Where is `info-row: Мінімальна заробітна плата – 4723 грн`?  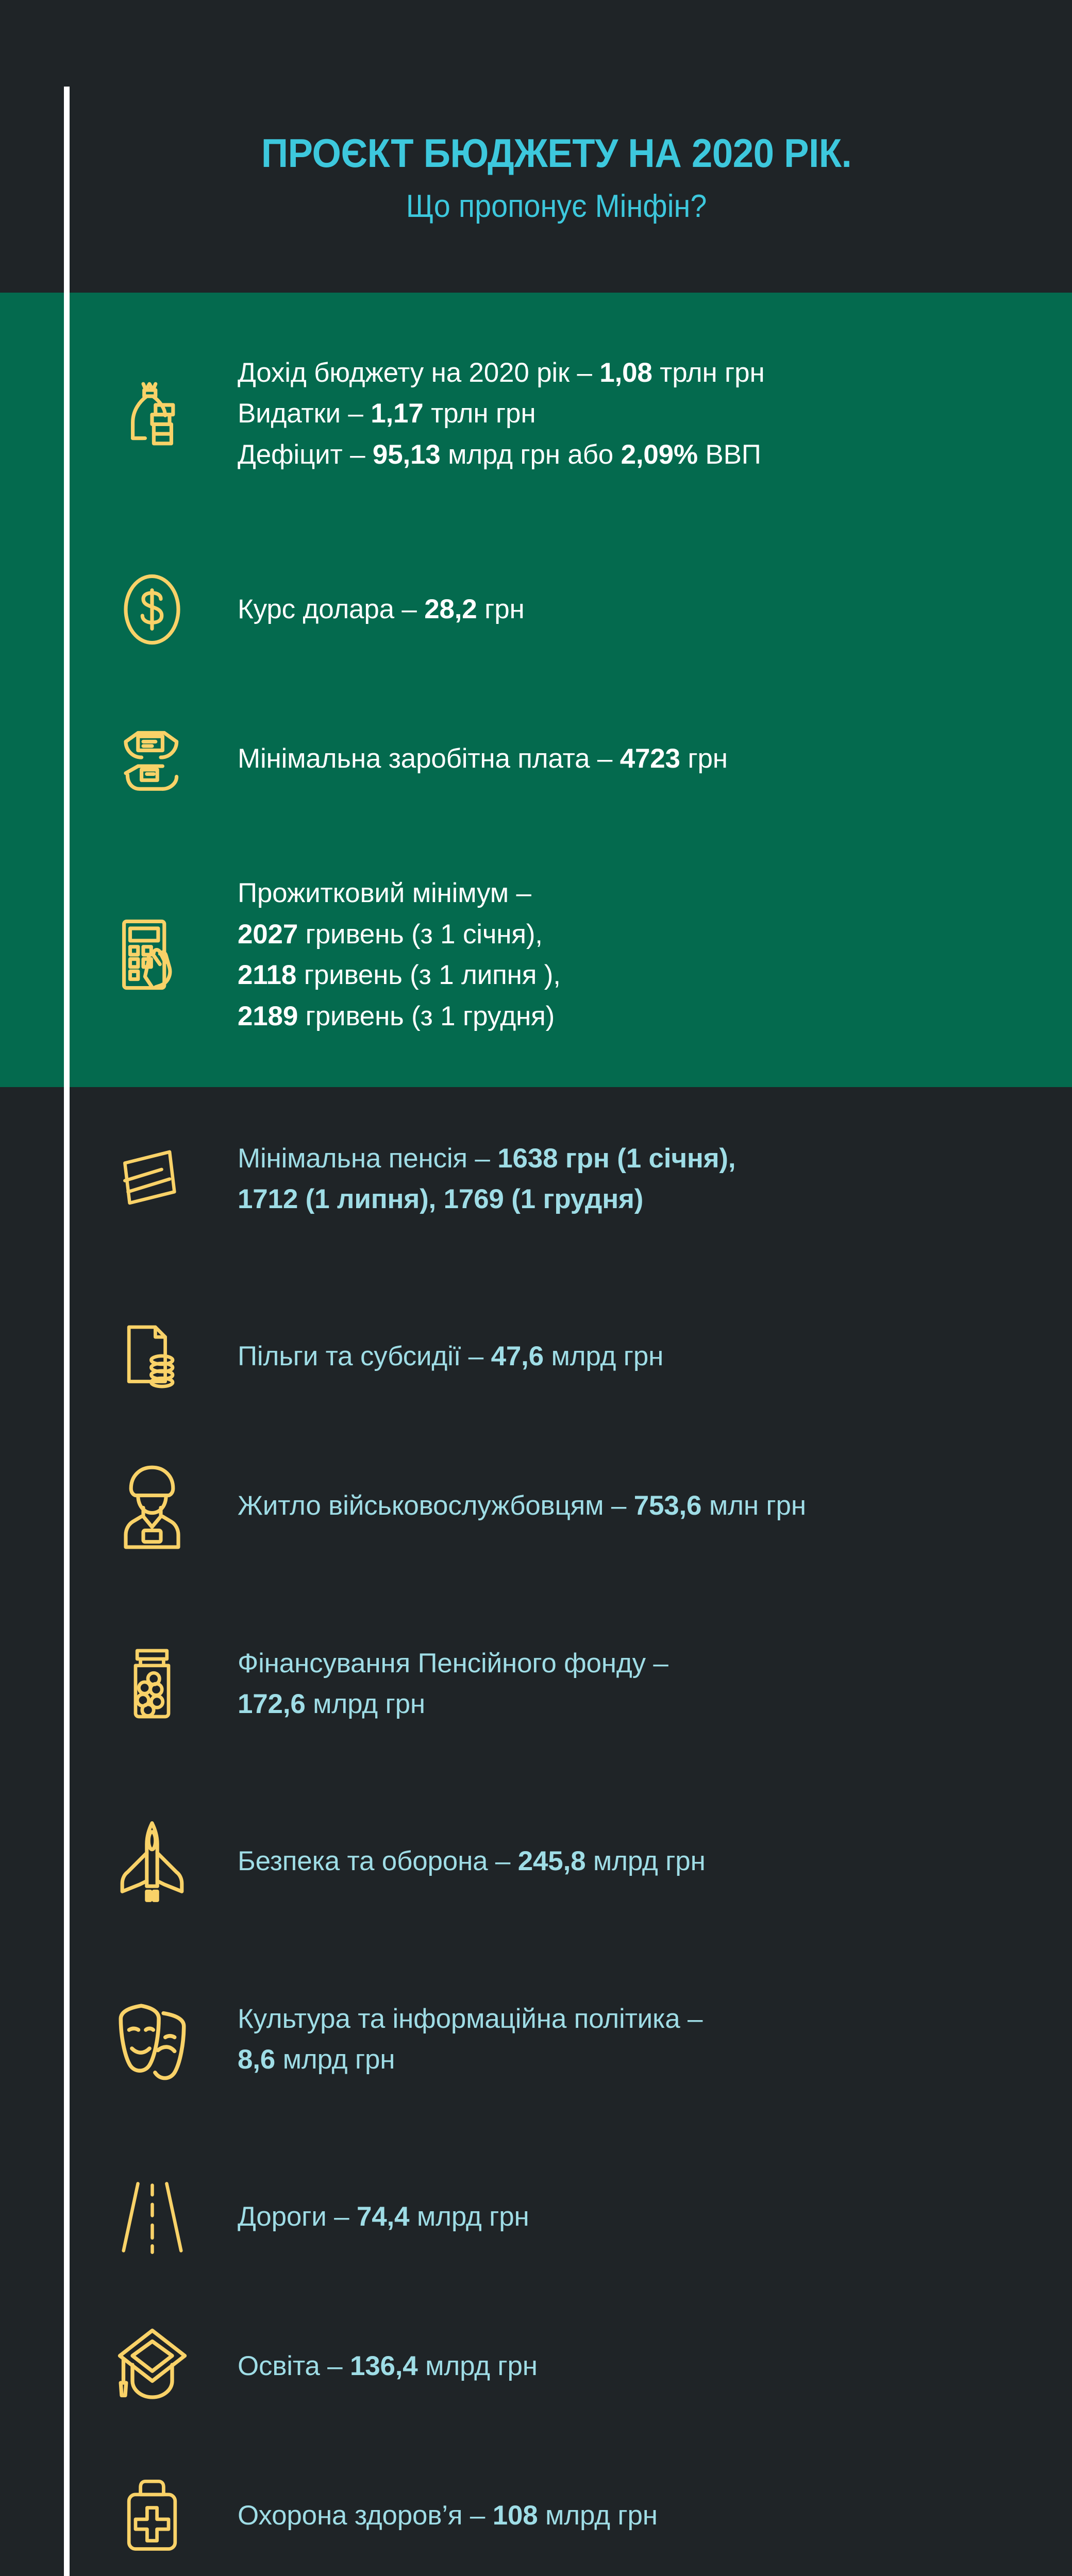
info-row: Мінімальна заробітна плата – 4723 грн is located at coordinates (571, 759).